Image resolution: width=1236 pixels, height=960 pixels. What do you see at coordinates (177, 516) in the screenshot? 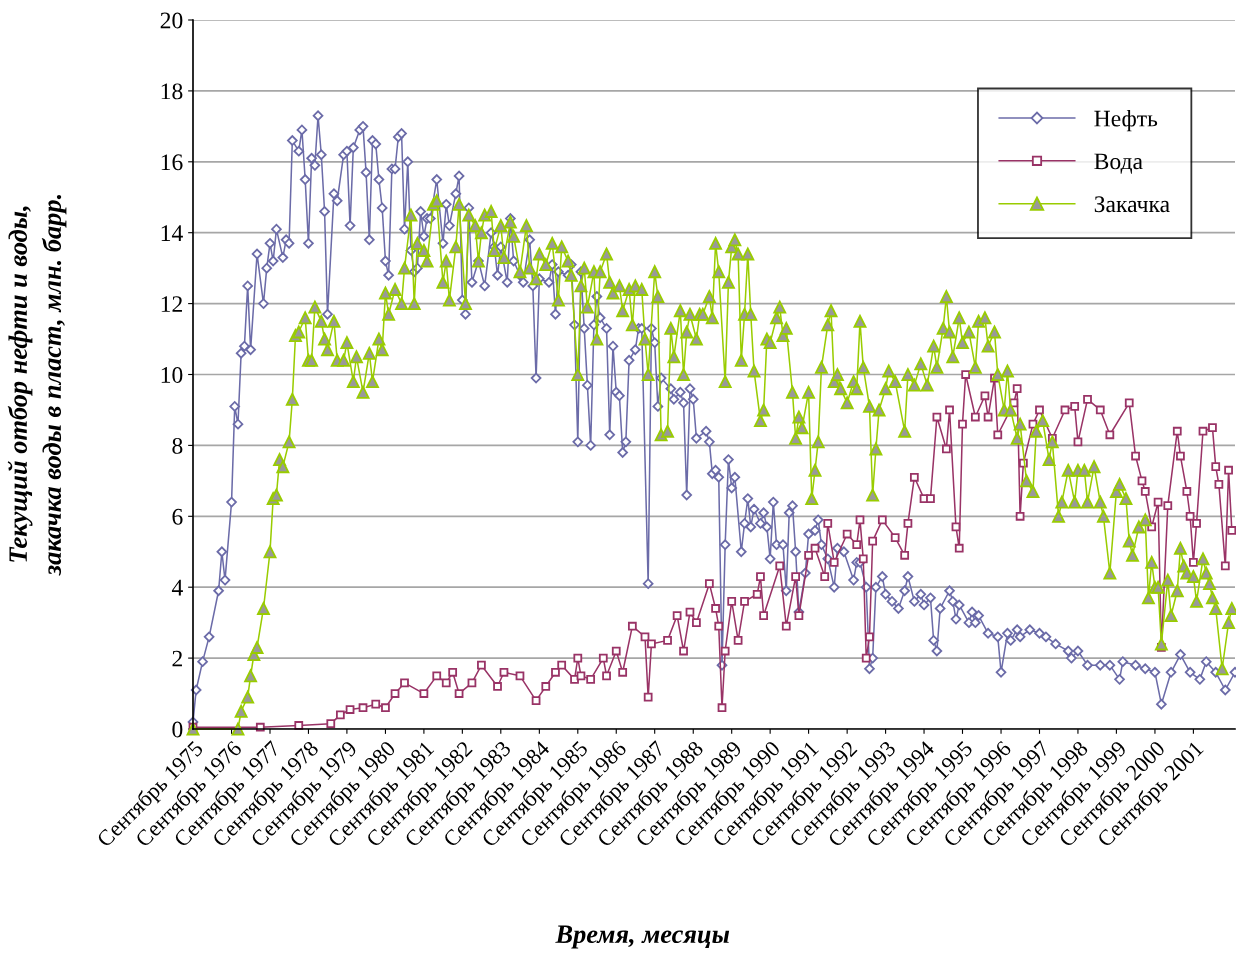
I see `y-tick-label: 6` at bounding box center [177, 516].